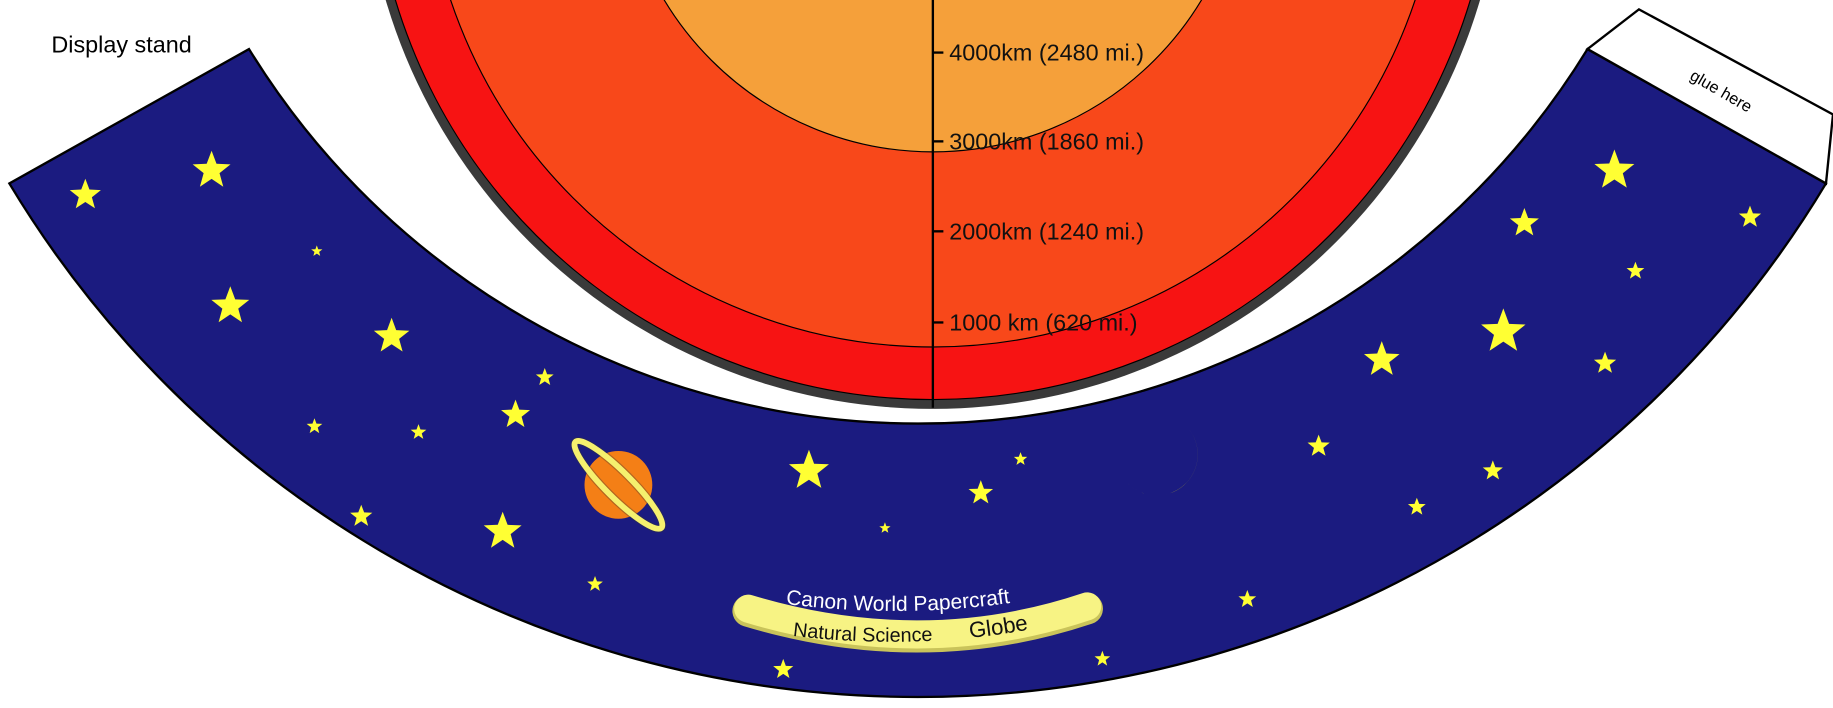 The width and height of the screenshot is (1833, 708). What do you see at coordinates (1046, 232) in the screenshot?
I see `scale-label: 2000km (1240 mi.)` at bounding box center [1046, 232].